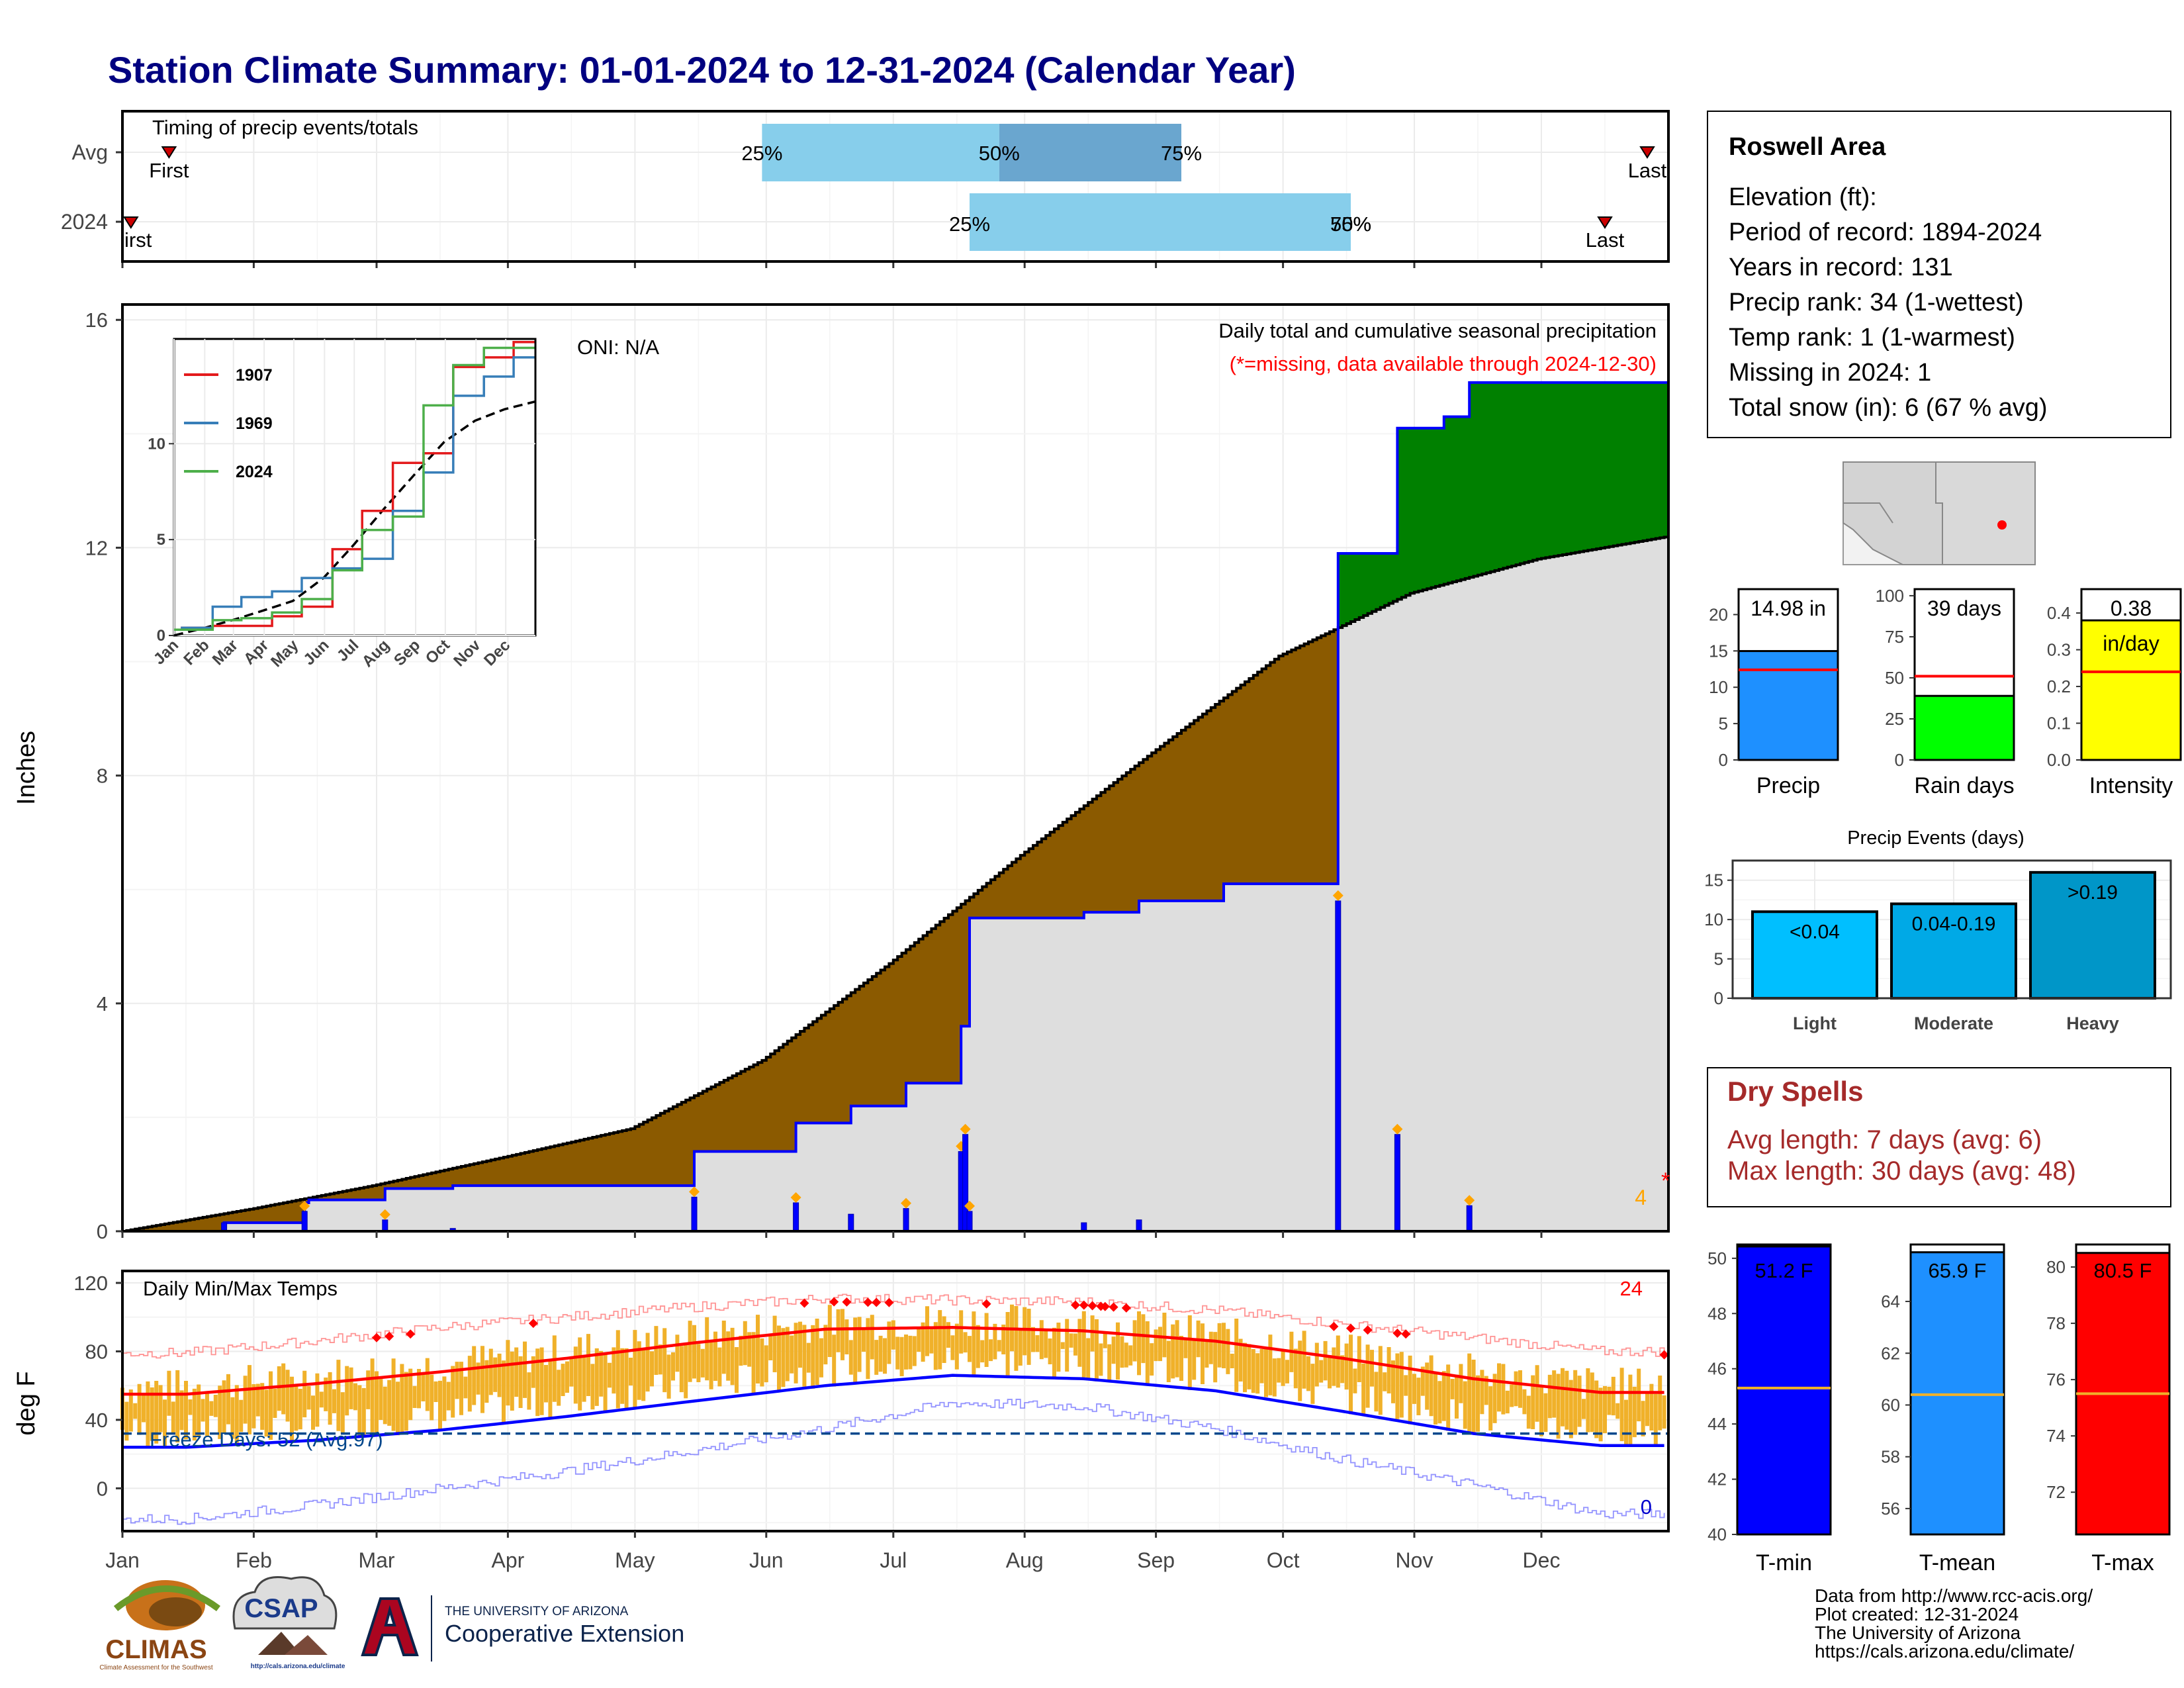 The image size is (2184, 1688). I want to click on mini-y-label: 15, so click(1718, 651).